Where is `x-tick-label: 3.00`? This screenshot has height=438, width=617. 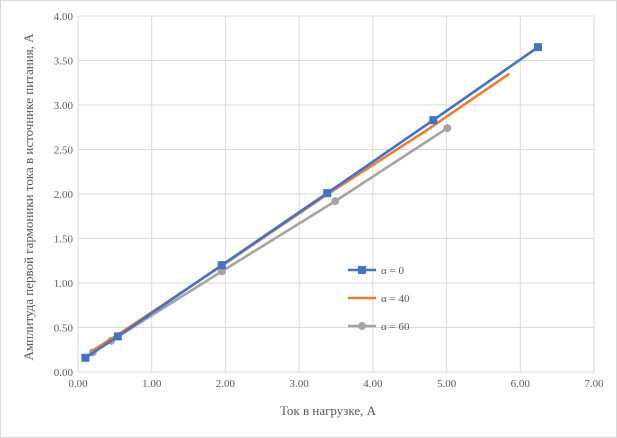 x-tick-label: 3.00 is located at coordinates (300, 384).